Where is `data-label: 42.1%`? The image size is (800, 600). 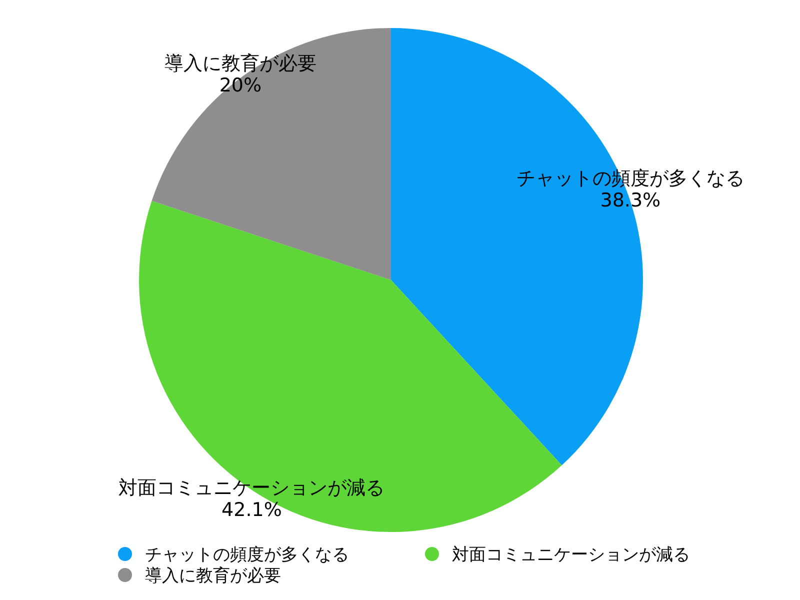 data-label: 42.1% is located at coordinates (252, 510).